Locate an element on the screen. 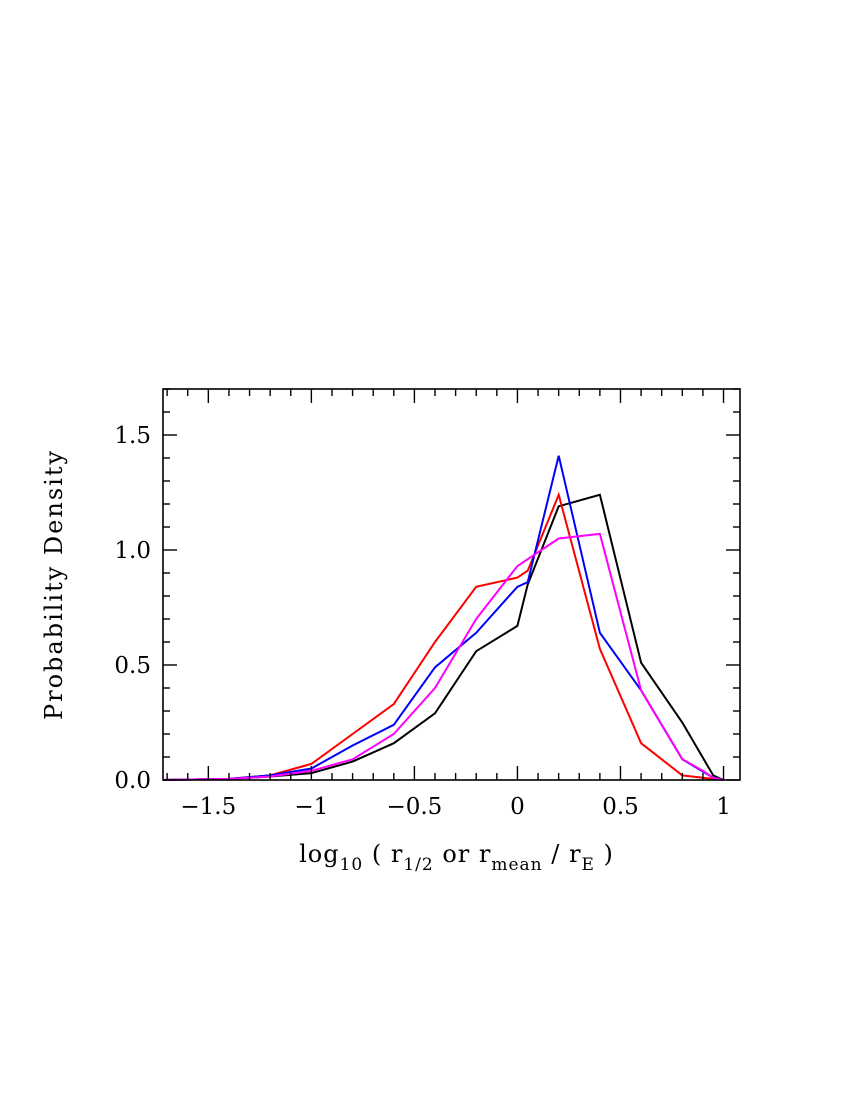 This screenshot has width=850, height=1100. x-tick-label: 0 is located at coordinates (517, 807).